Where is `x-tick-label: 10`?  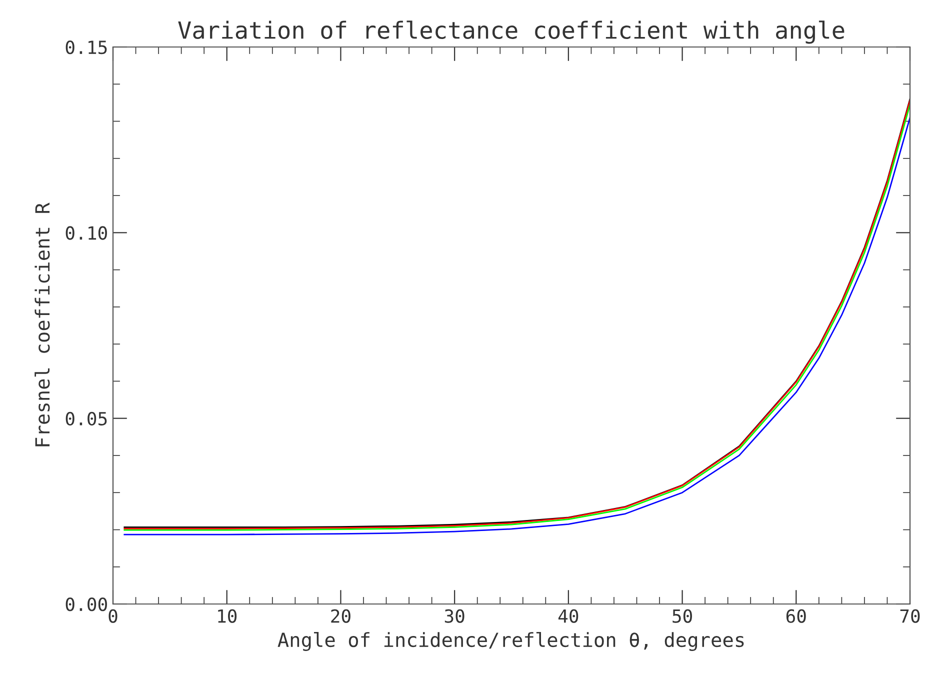
x-tick-label: 10 is located at coordinates (227, 616).